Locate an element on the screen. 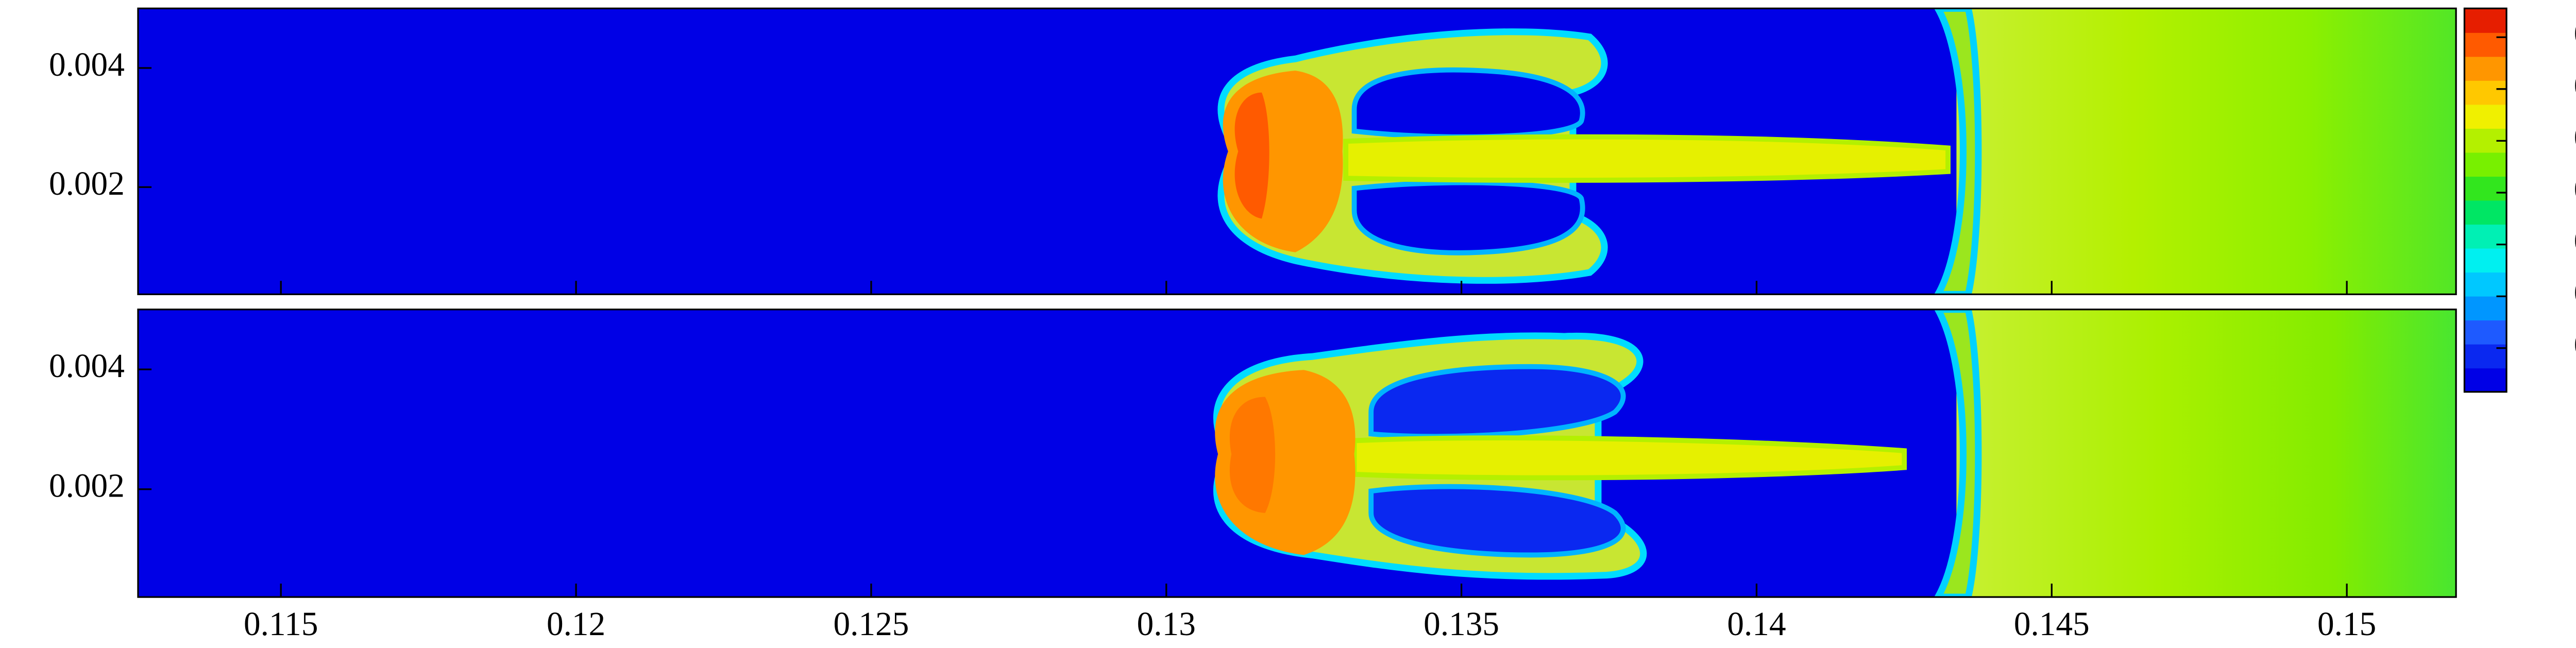  x-tick-label: 0.115 is located at coordinates (281, 624).